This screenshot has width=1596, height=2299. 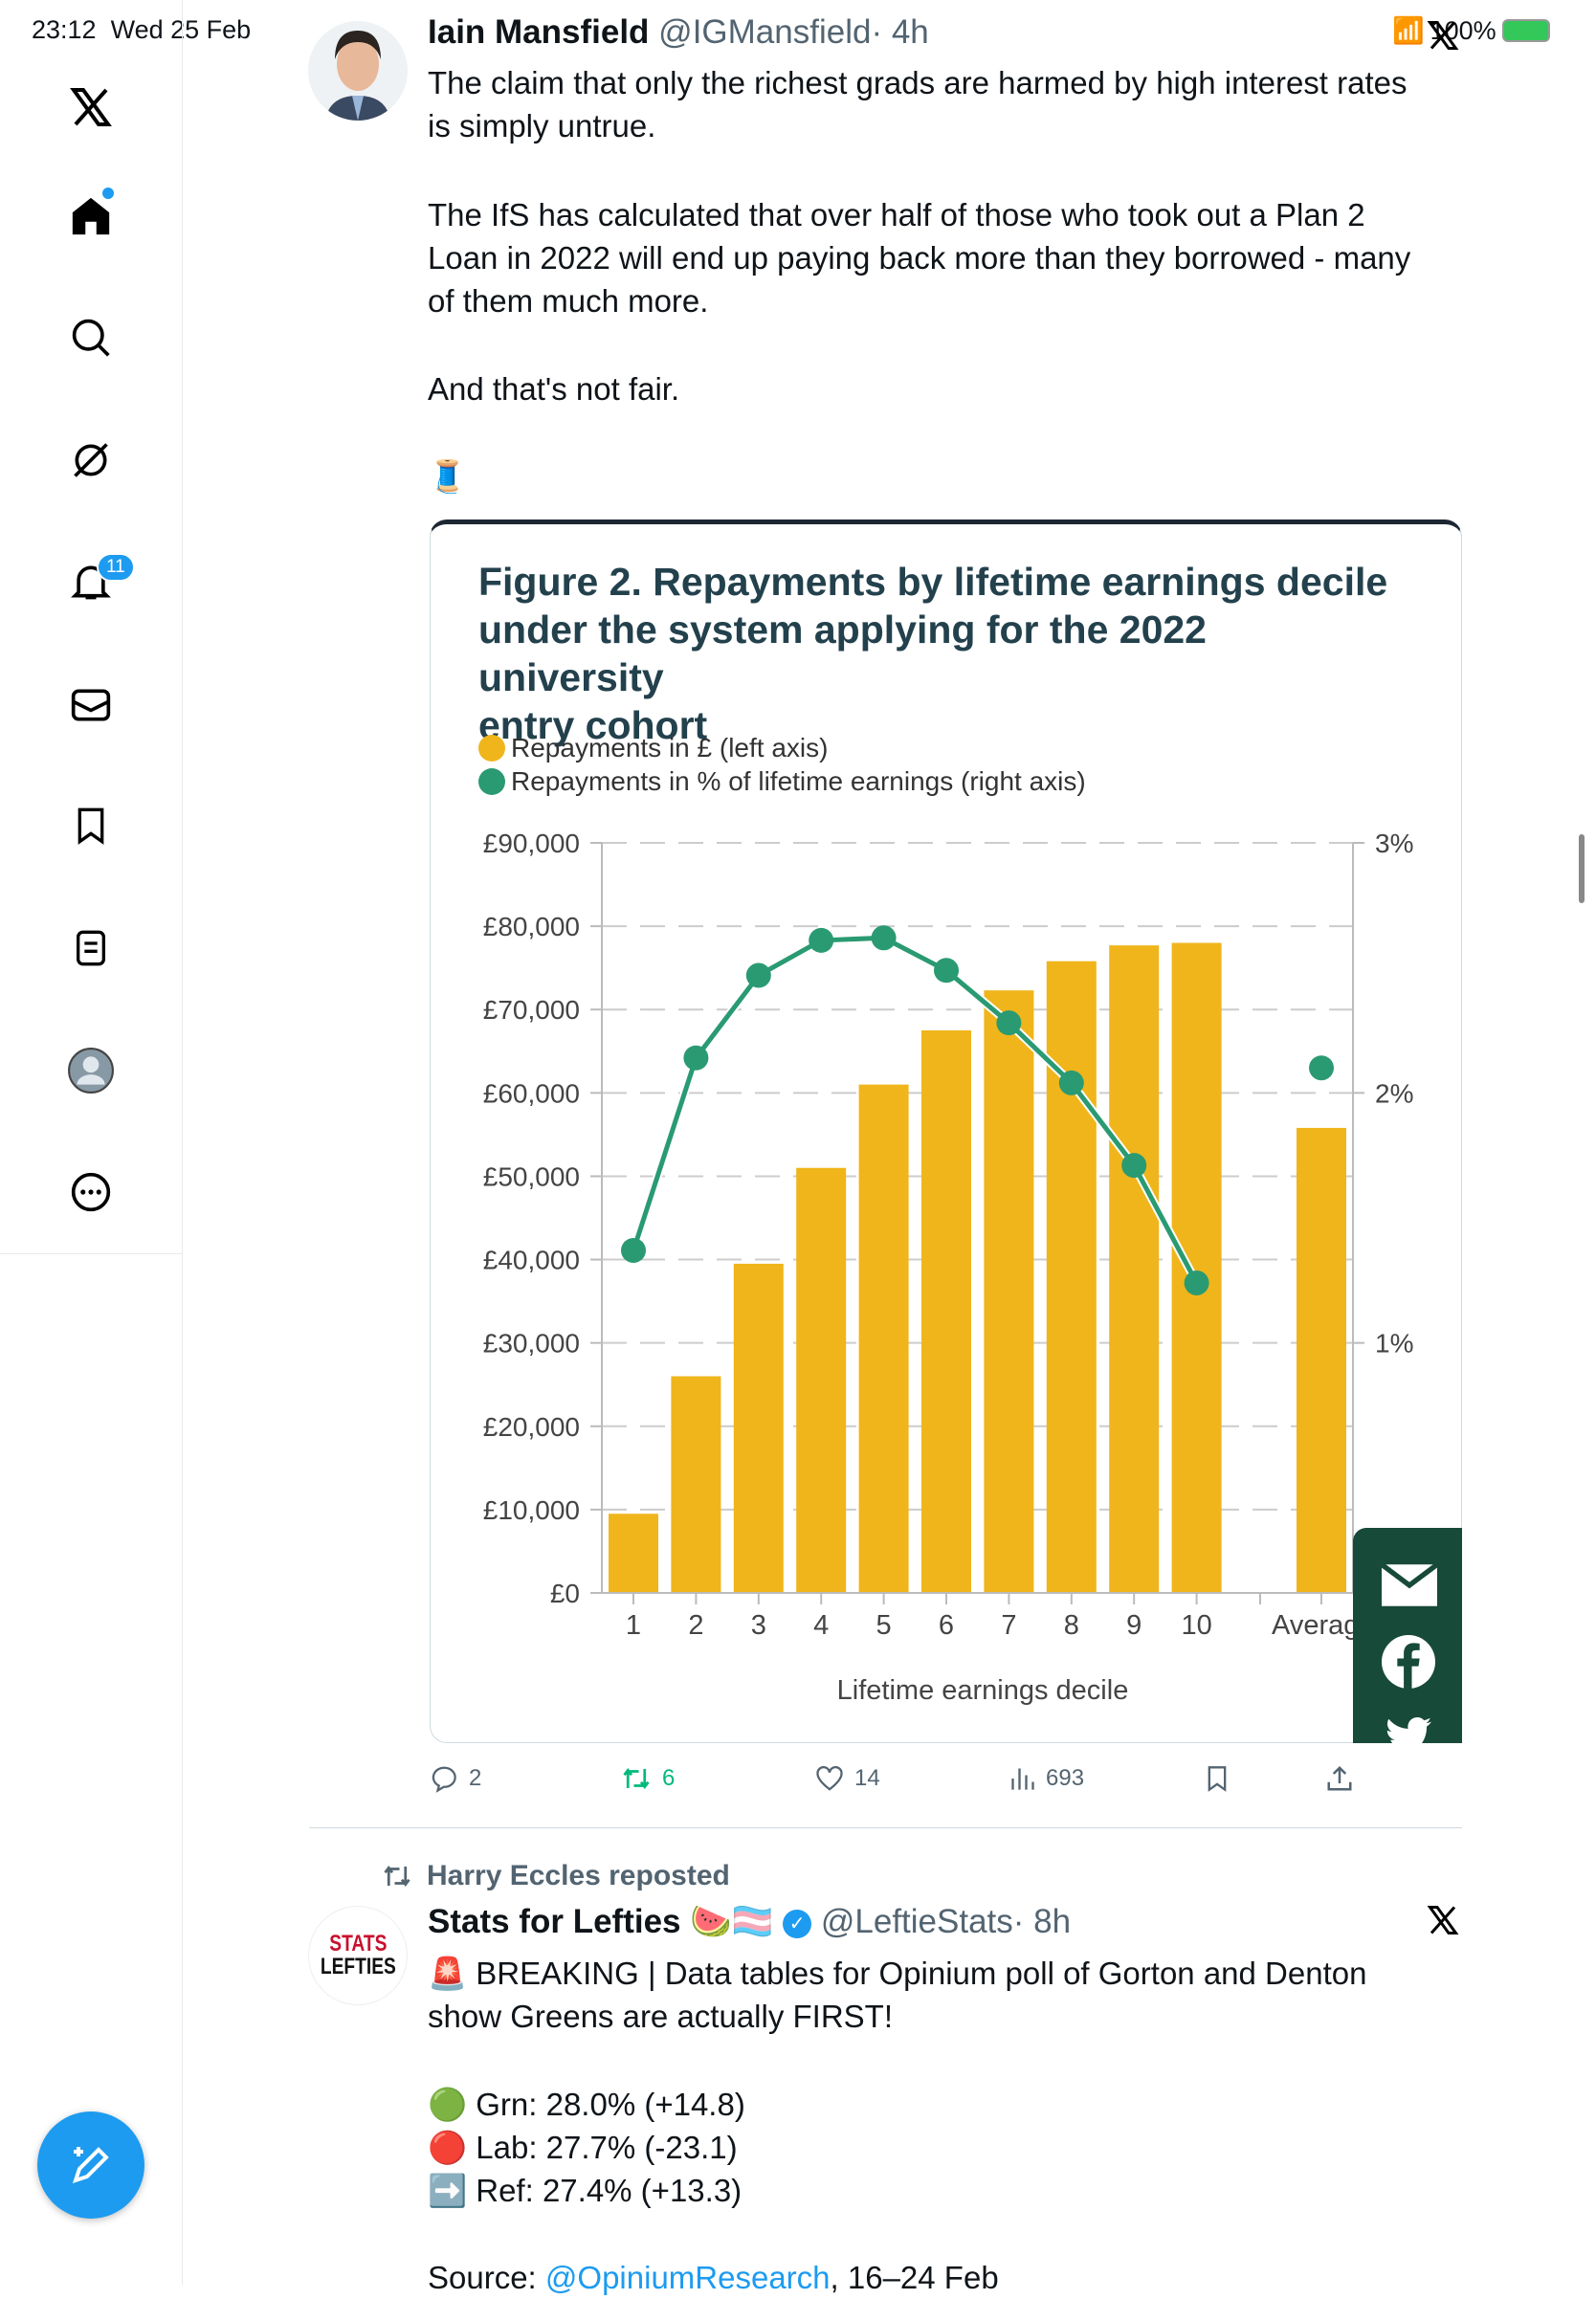 What do you see at coordinates (1409, 1664) in the screenshot?
I see `facebook-share-icon` at bounding box center [1409, 1664].